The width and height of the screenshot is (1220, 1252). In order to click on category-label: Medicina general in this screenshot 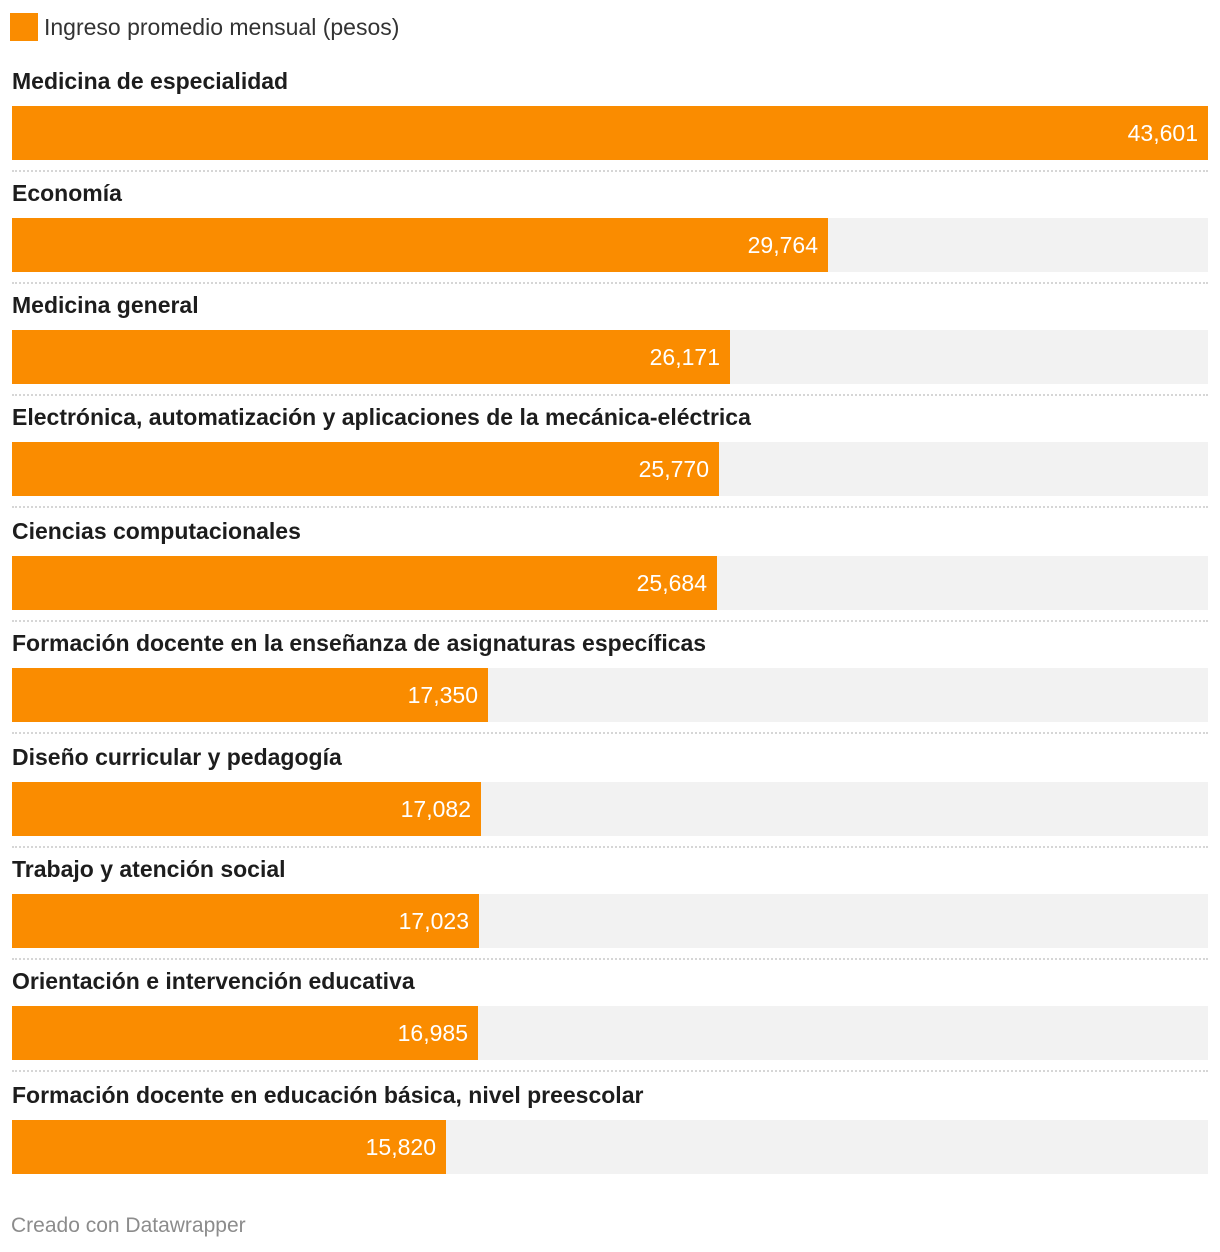, I will do `click(105, 305)`.